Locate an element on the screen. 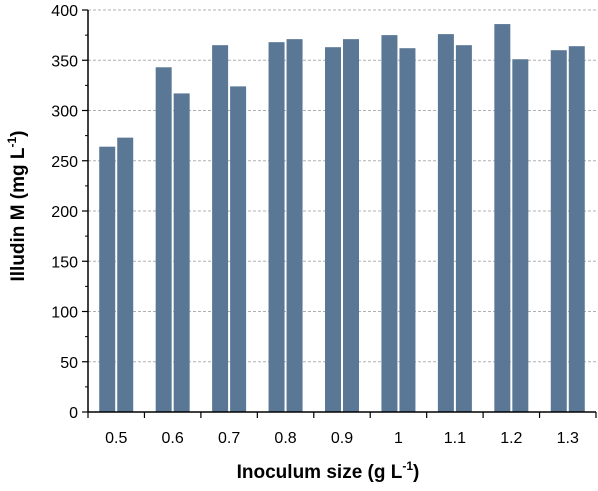  y-tick-label: 250 is located at coordinates (64, 162).